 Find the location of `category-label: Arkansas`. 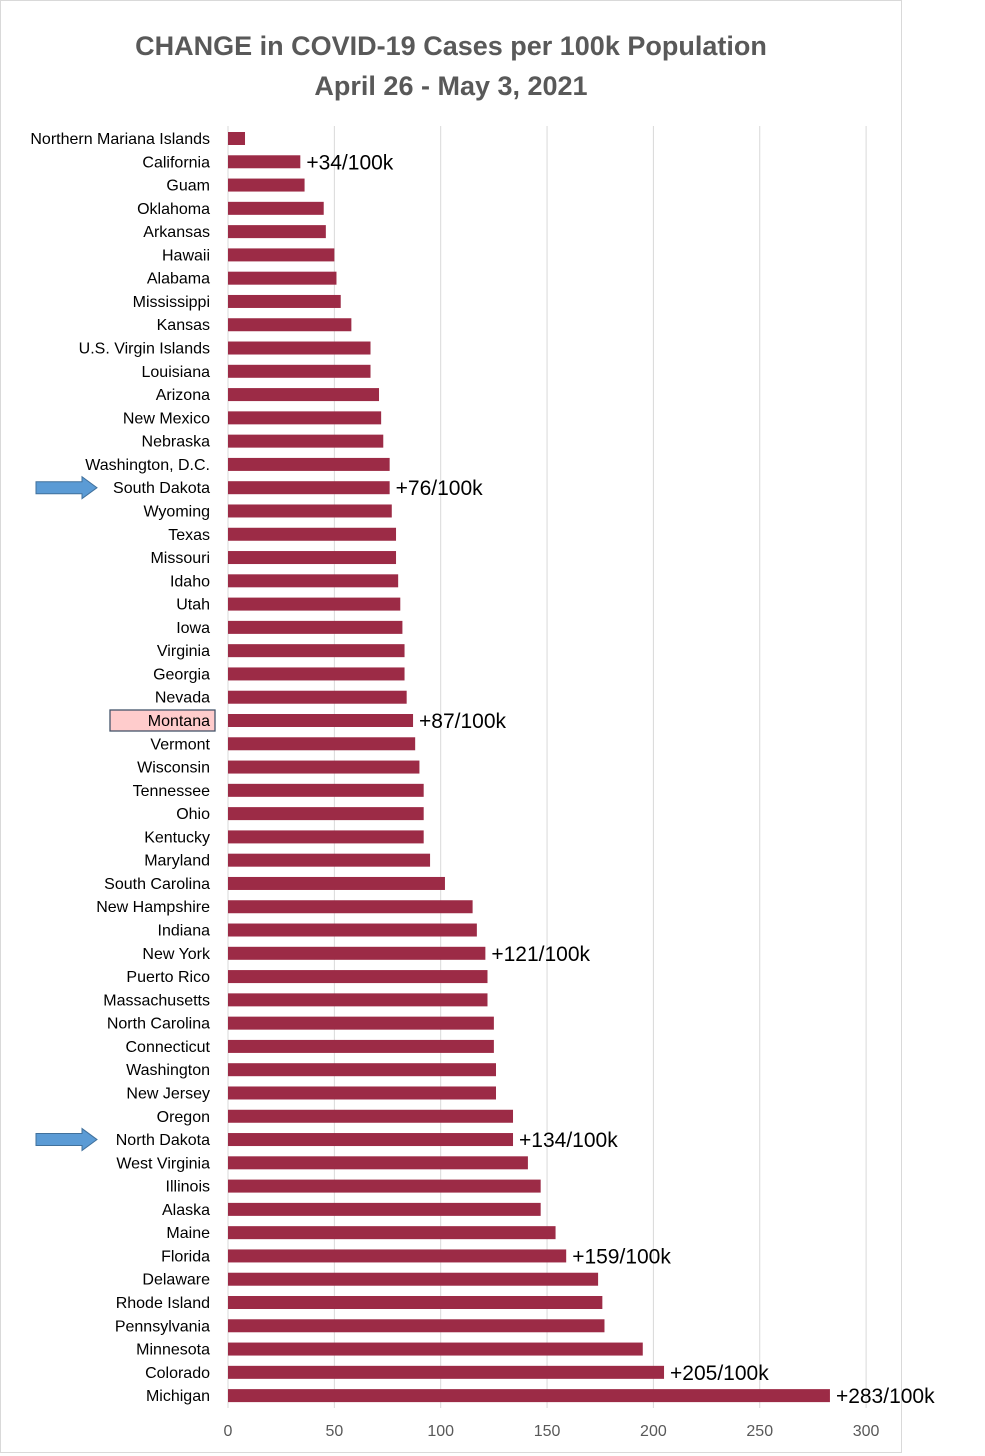

category-label: Arkansas is located at coordinates (176, 232).